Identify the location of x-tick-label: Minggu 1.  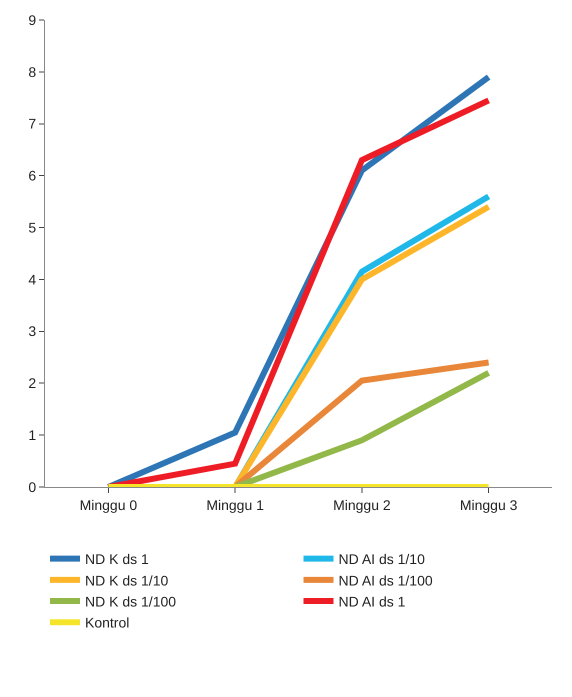
(235, 504).